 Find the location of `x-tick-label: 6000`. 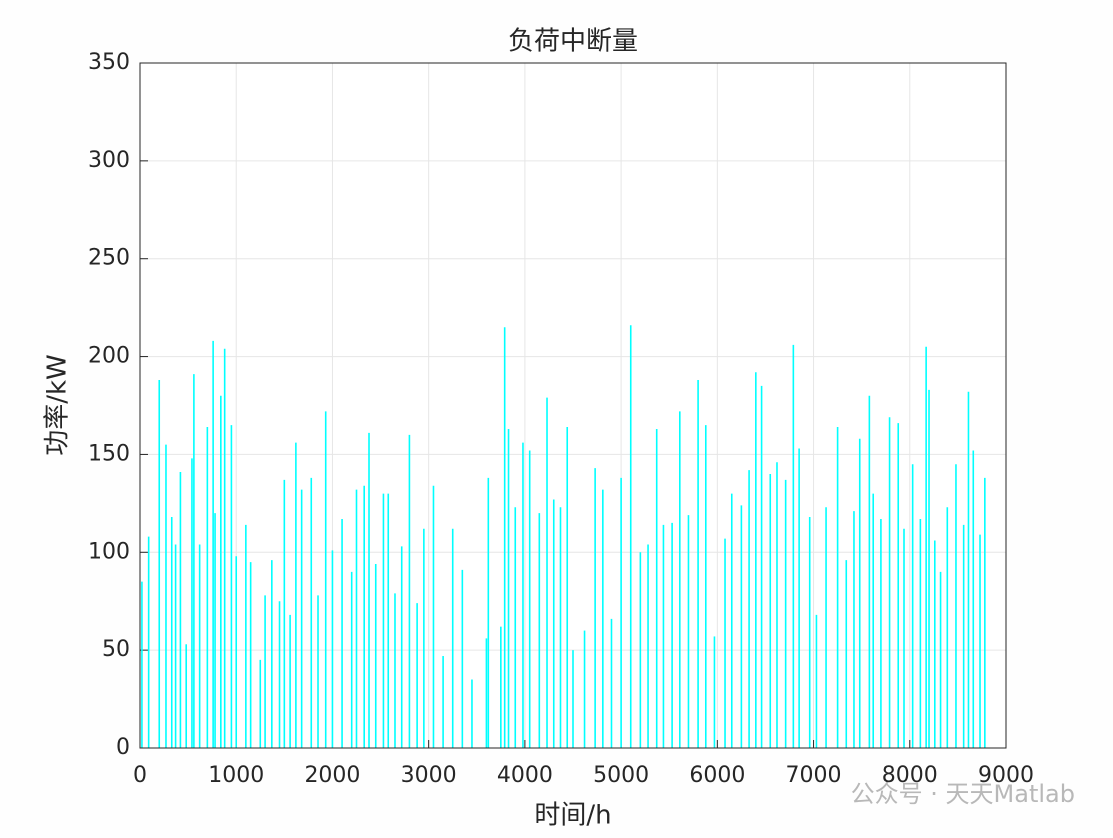

x-tick-label: 6000 is located at coordinates (717, 775).